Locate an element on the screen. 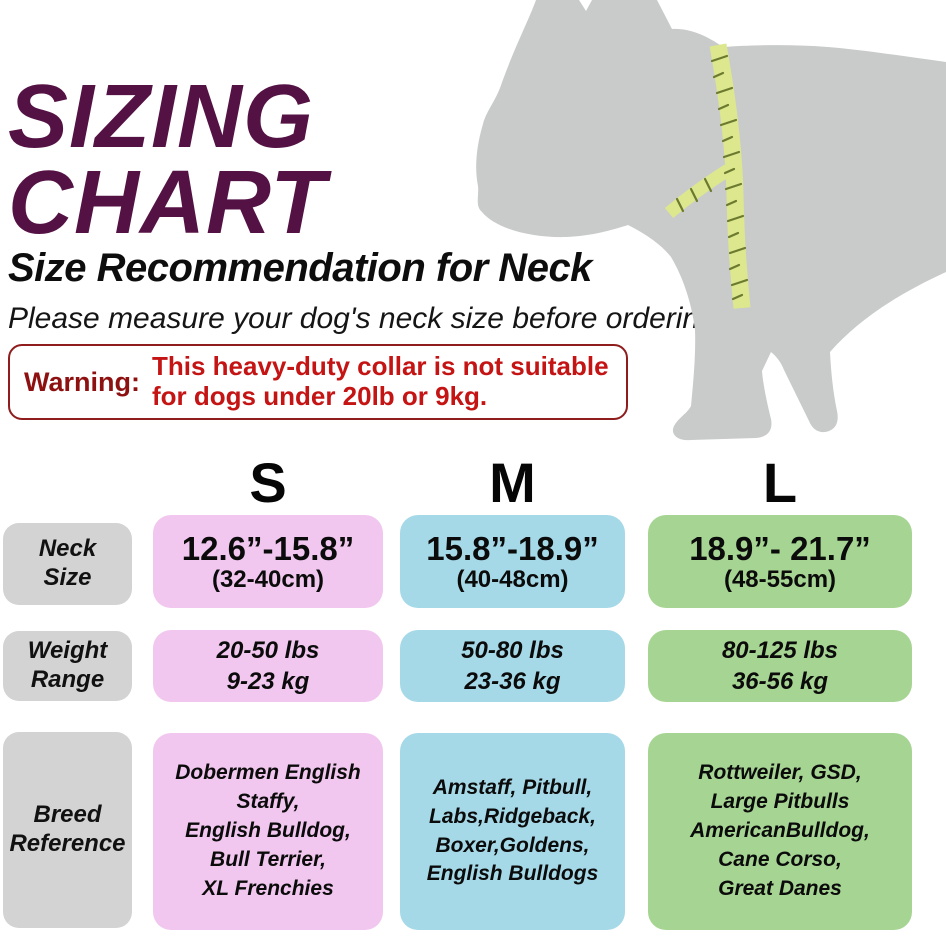  column-header-size-m: M is located at coordinates (512, 482).